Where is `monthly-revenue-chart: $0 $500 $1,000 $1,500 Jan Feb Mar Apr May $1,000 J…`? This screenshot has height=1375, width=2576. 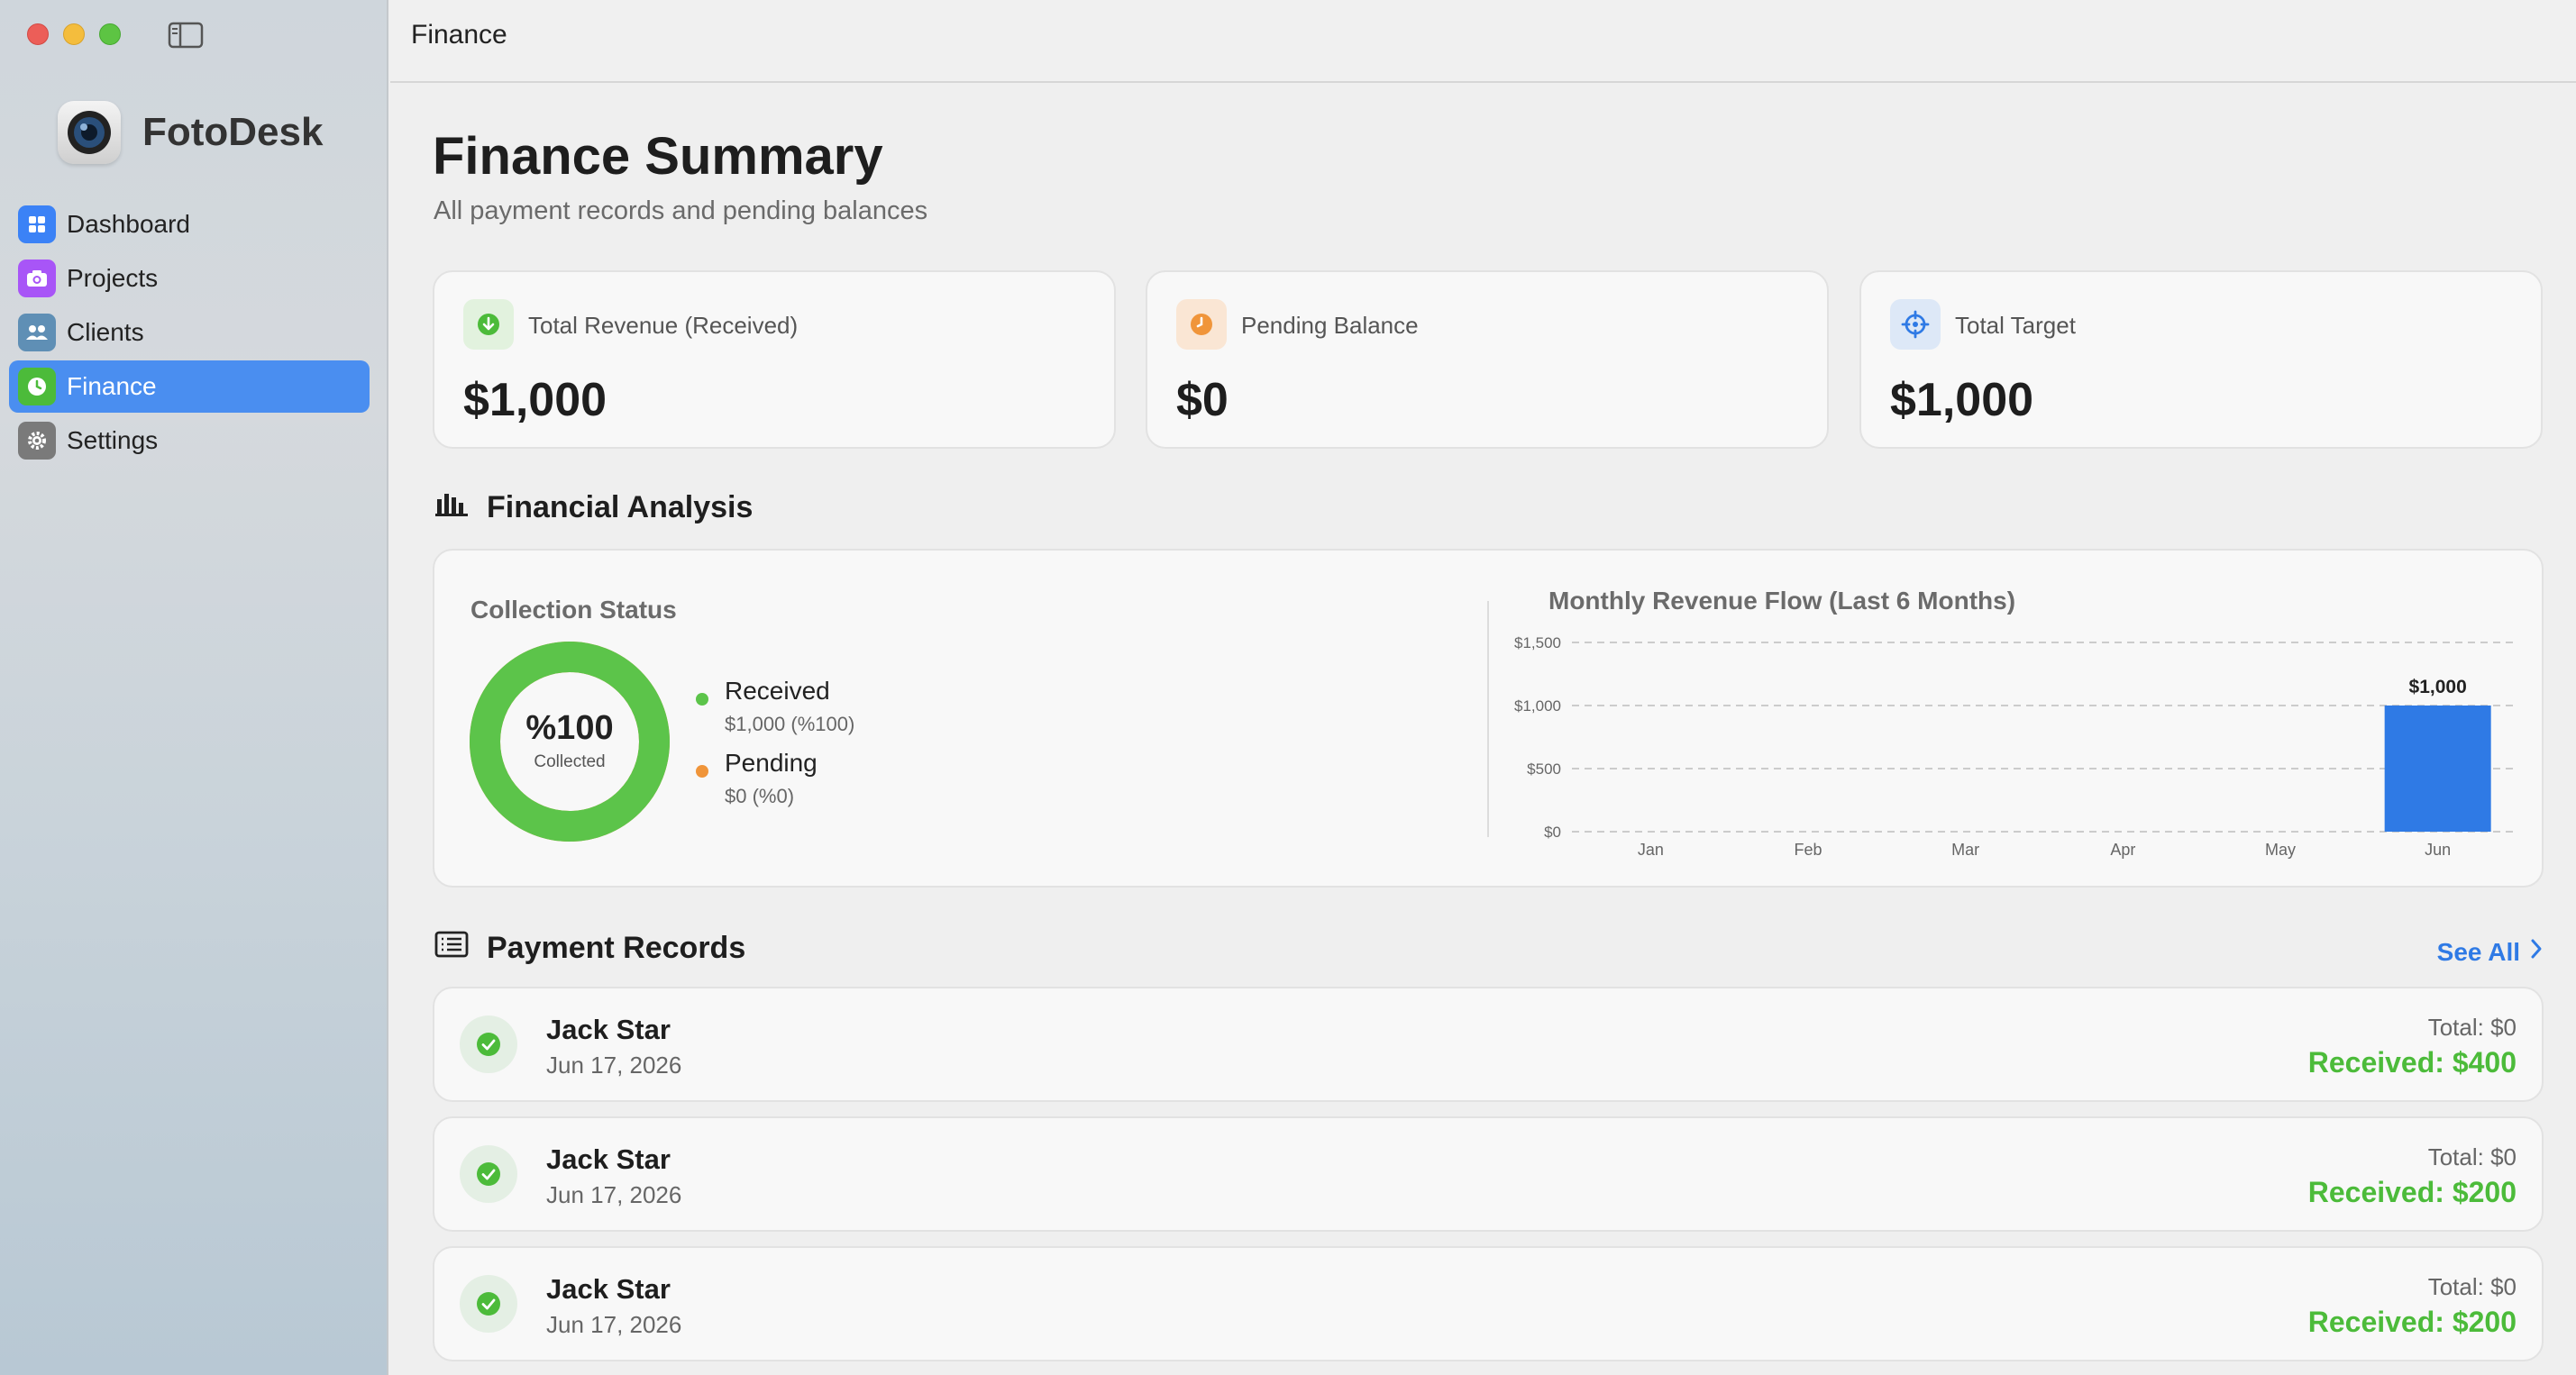 monthly-revenue-chart: $0 $500 $1,000 $1,500 Jan Feb Mar Apr May $1,000 J… is located at coordinates (2015, 746).